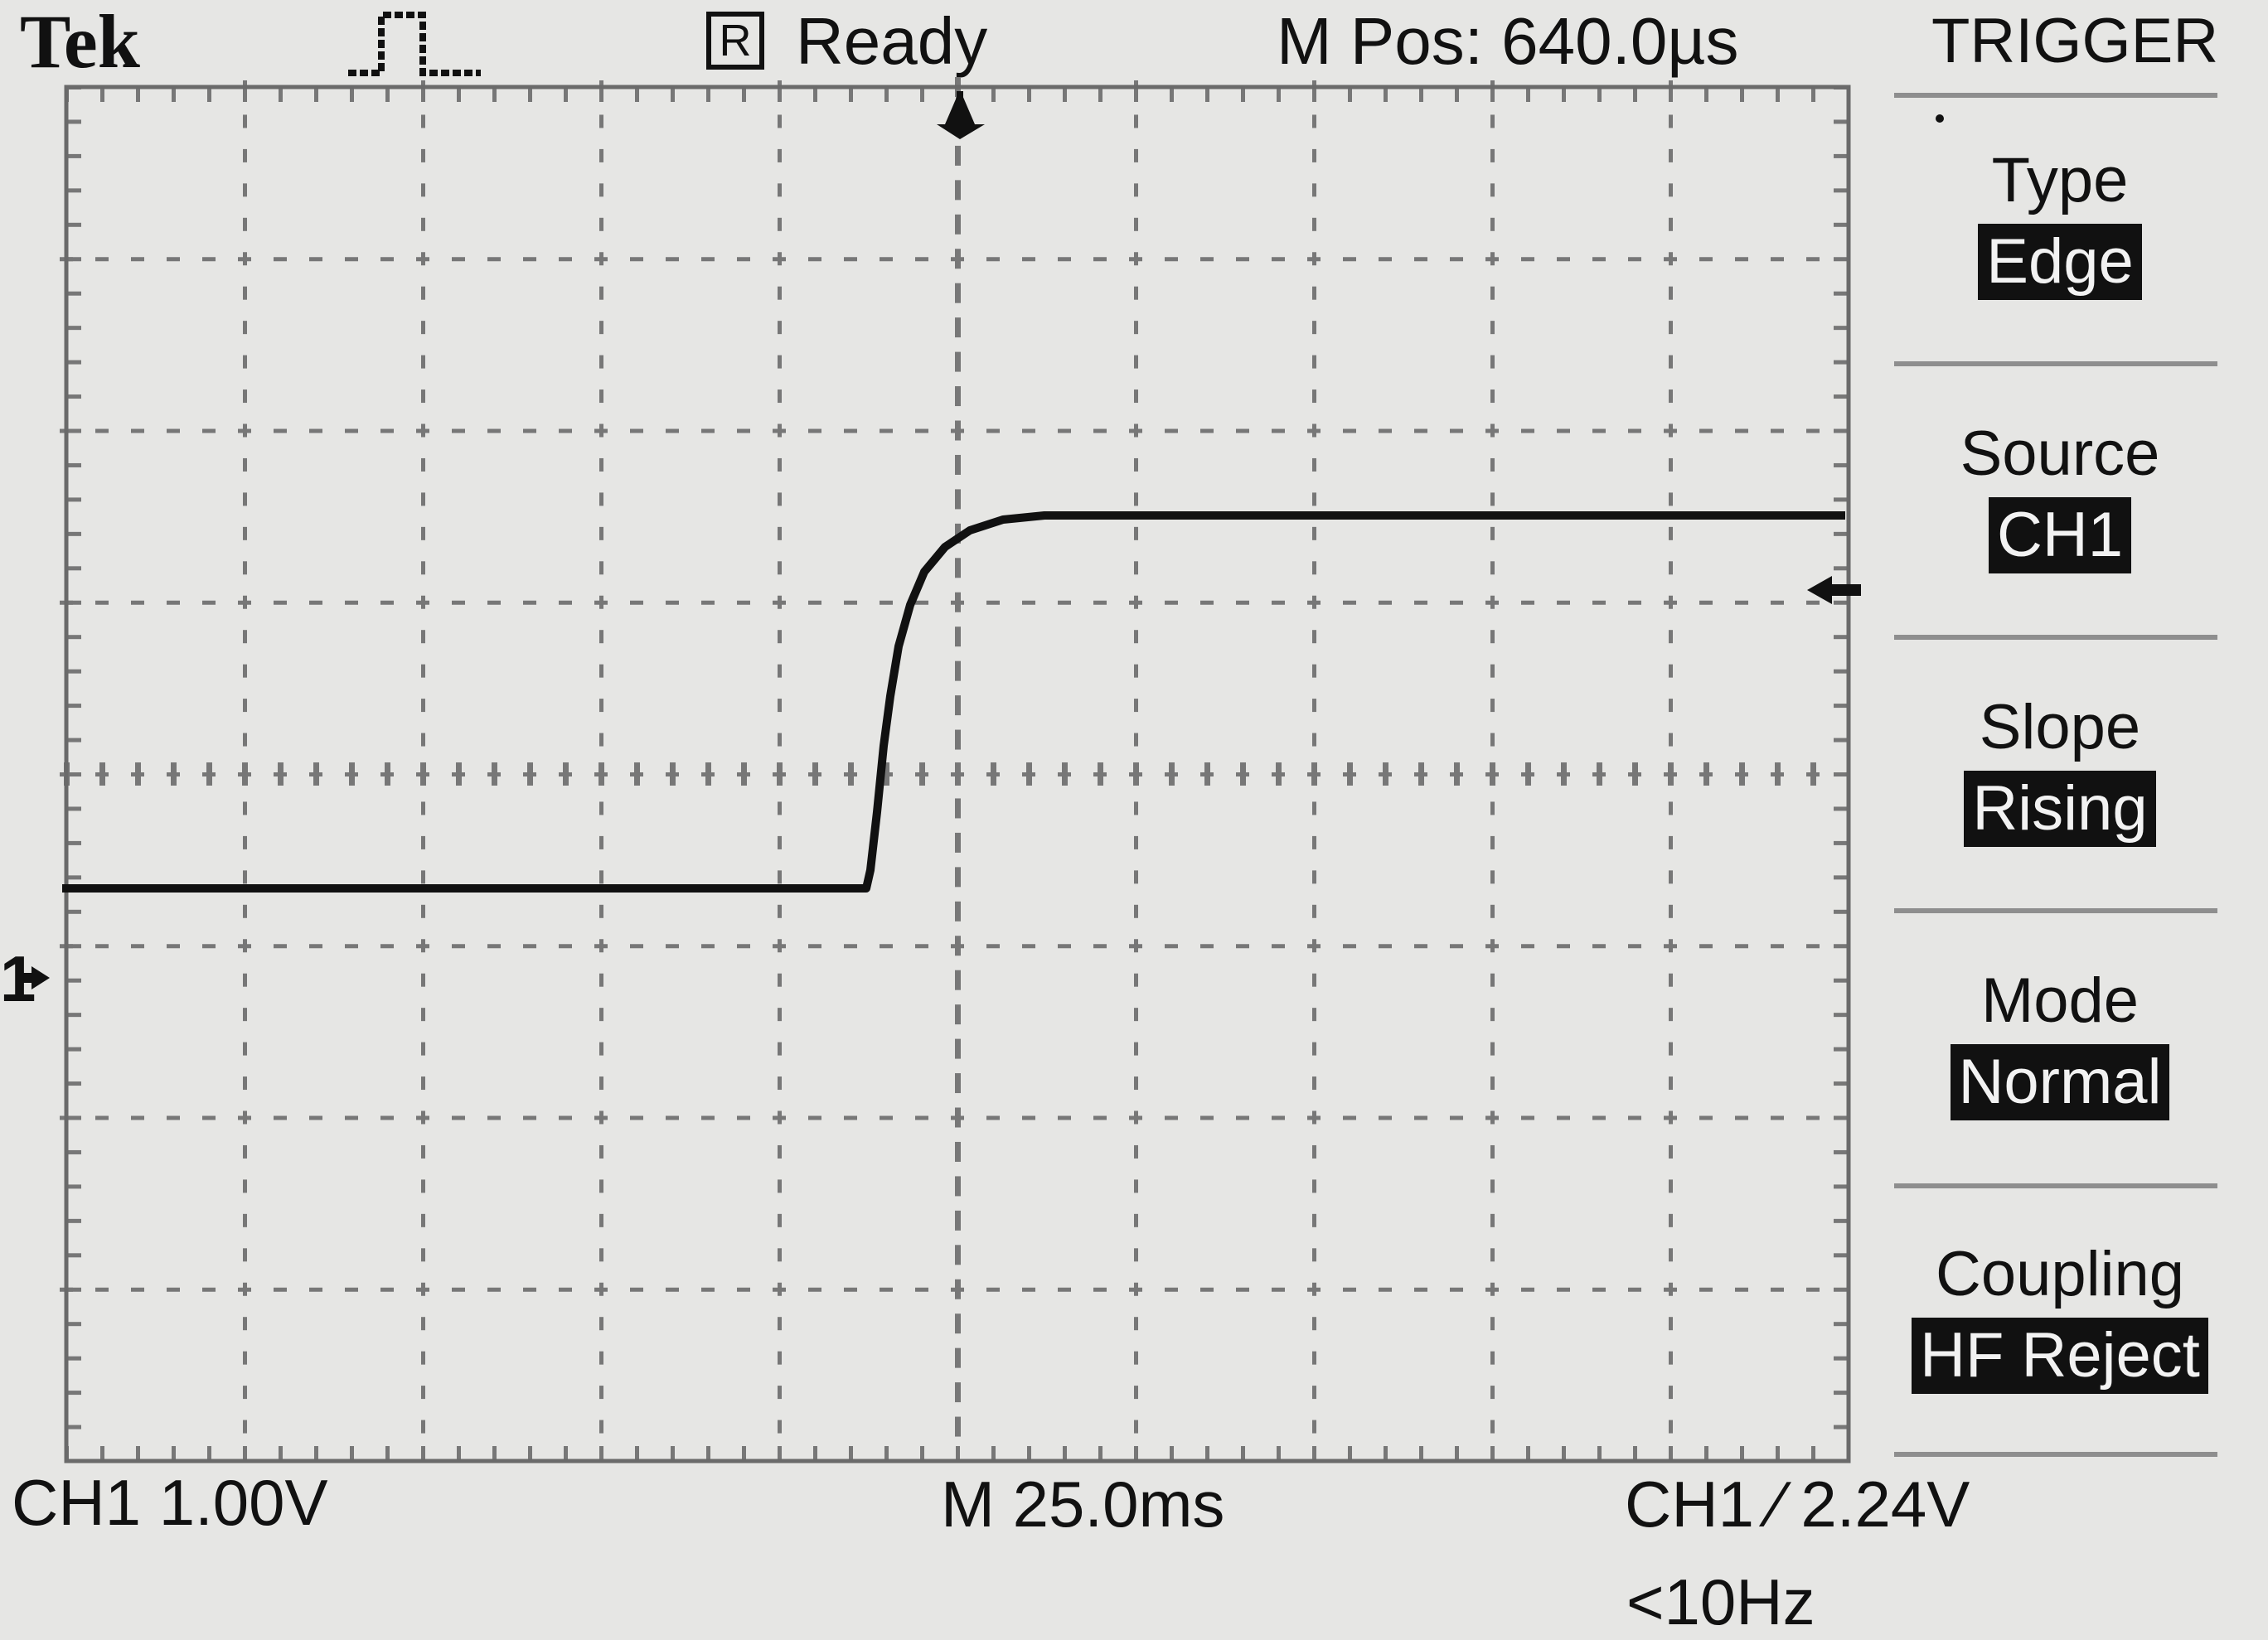 This screenshot has height=1640, width=2268. Describe the element at coordinates (2060, 1040) in the screenshot. I see `menu-item-mode: Mode Normal` at that location.